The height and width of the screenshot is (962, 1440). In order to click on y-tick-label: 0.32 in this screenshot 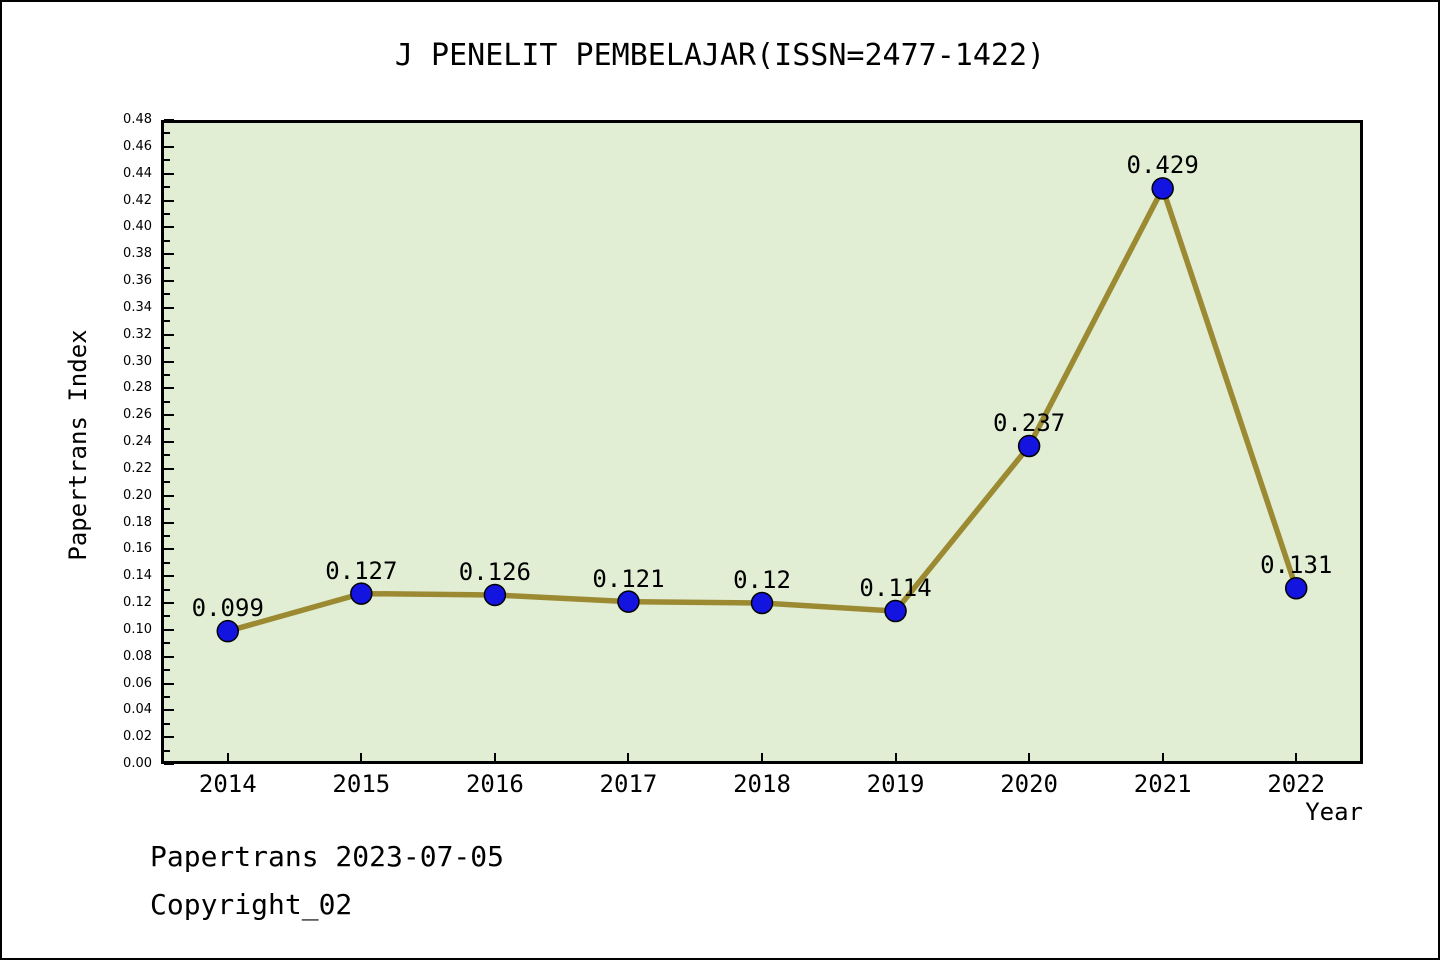, I will do `click(137, 334)`.